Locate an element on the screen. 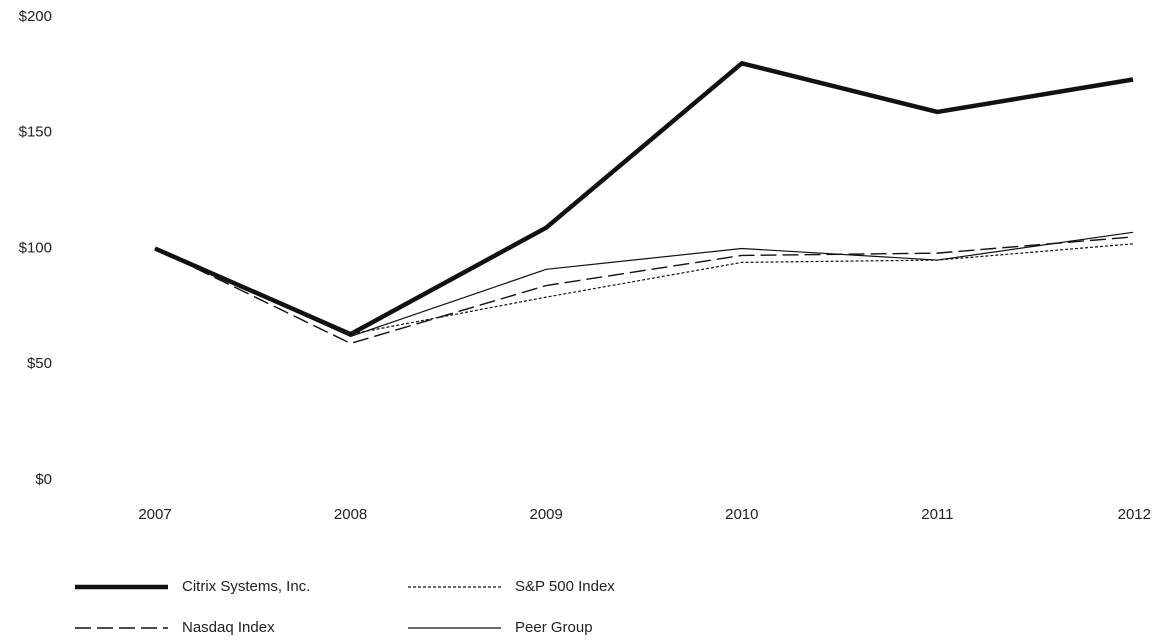  x-tick-label: 2012 is located at coordinates (1134, 514).